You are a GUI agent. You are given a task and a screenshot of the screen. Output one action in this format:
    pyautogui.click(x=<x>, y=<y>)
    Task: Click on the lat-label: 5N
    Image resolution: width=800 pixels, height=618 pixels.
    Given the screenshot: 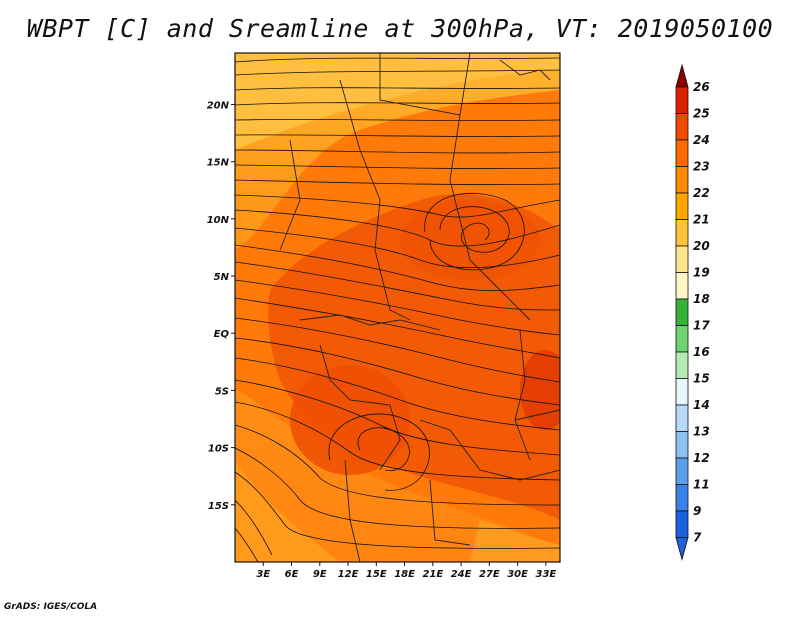 What is the action you would take?
    pyautogui.click(x=222, y=277)
    